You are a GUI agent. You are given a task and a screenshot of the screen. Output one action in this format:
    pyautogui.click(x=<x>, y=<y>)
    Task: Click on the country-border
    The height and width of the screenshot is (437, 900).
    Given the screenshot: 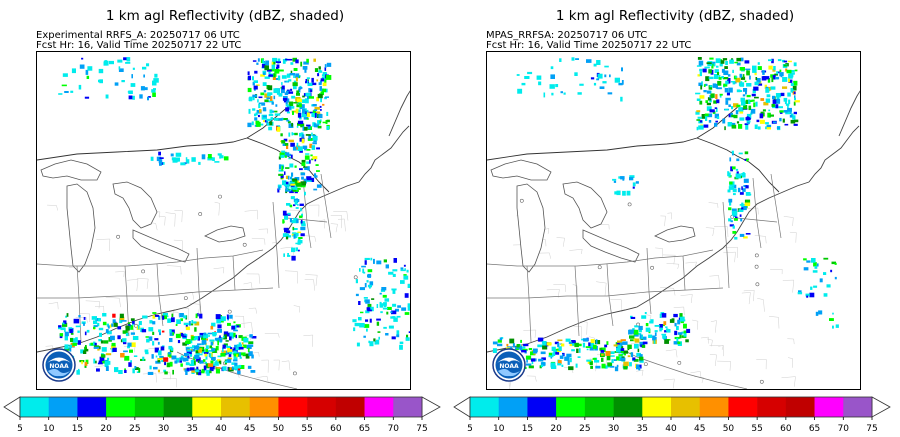 What is the action you would take?
    pyautogui.click(x=288, y=165)
    